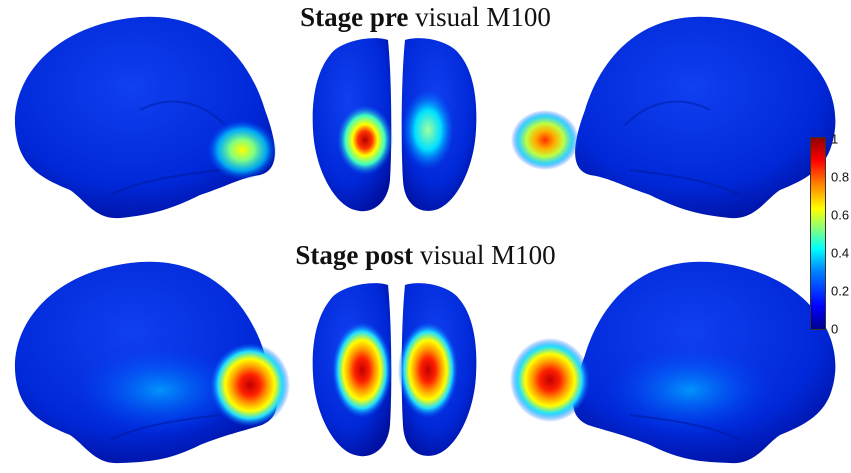  I want to click on colorbar-tick-1: 1, so click(835, 139).